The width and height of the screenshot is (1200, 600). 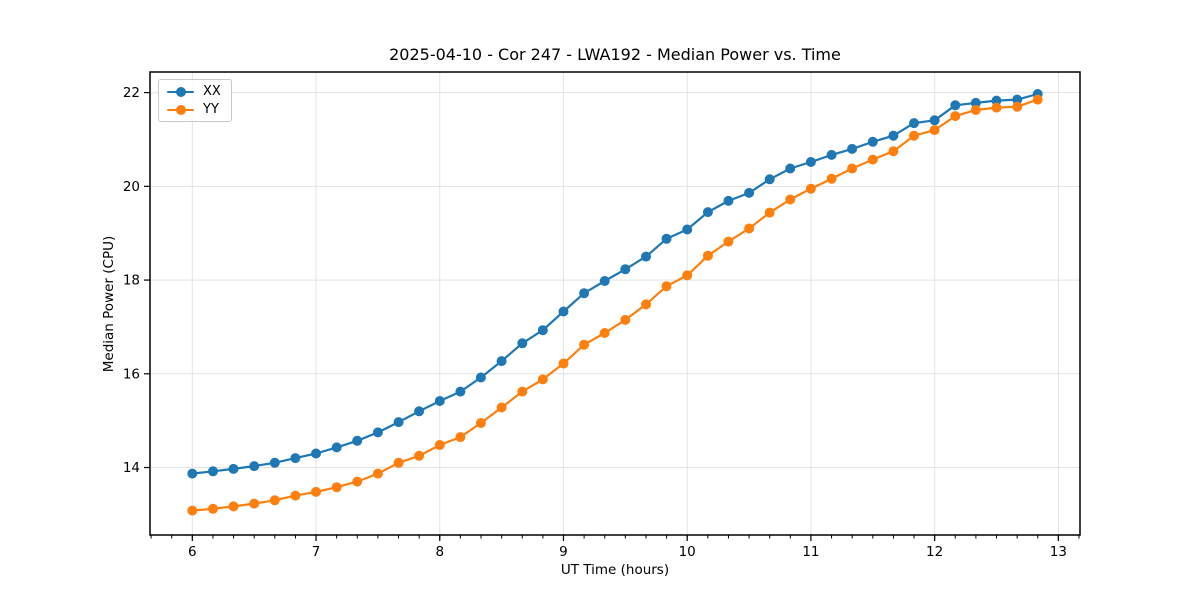 I want to click on legend-item-xx: XX, so click(x=194, y=91).